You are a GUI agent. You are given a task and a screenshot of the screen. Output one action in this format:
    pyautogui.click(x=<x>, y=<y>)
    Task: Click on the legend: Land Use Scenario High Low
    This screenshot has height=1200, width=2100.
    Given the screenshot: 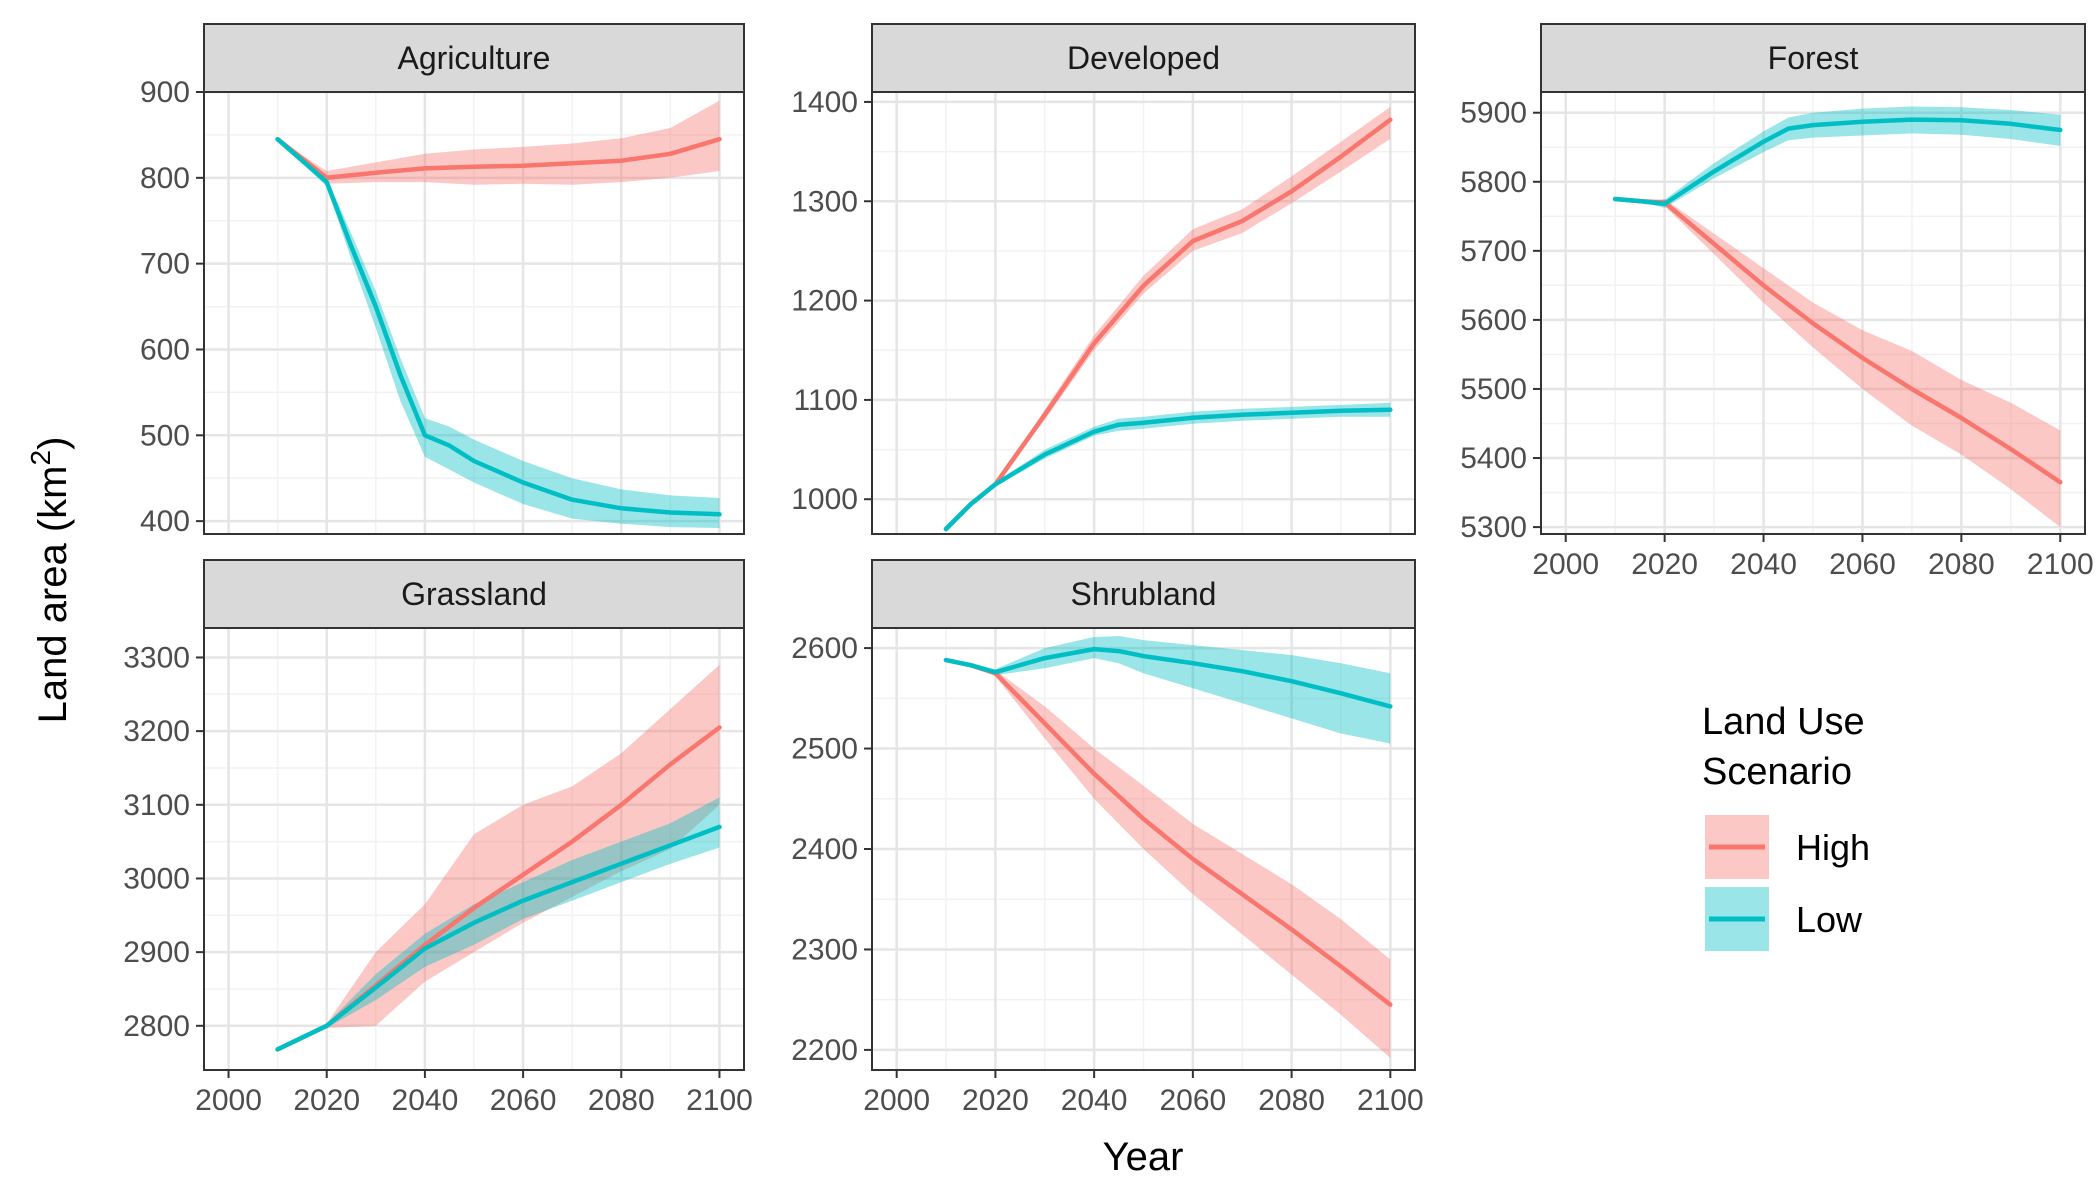 What is the action you would take?
    pyautogui.click(x=1786, y=826)
    